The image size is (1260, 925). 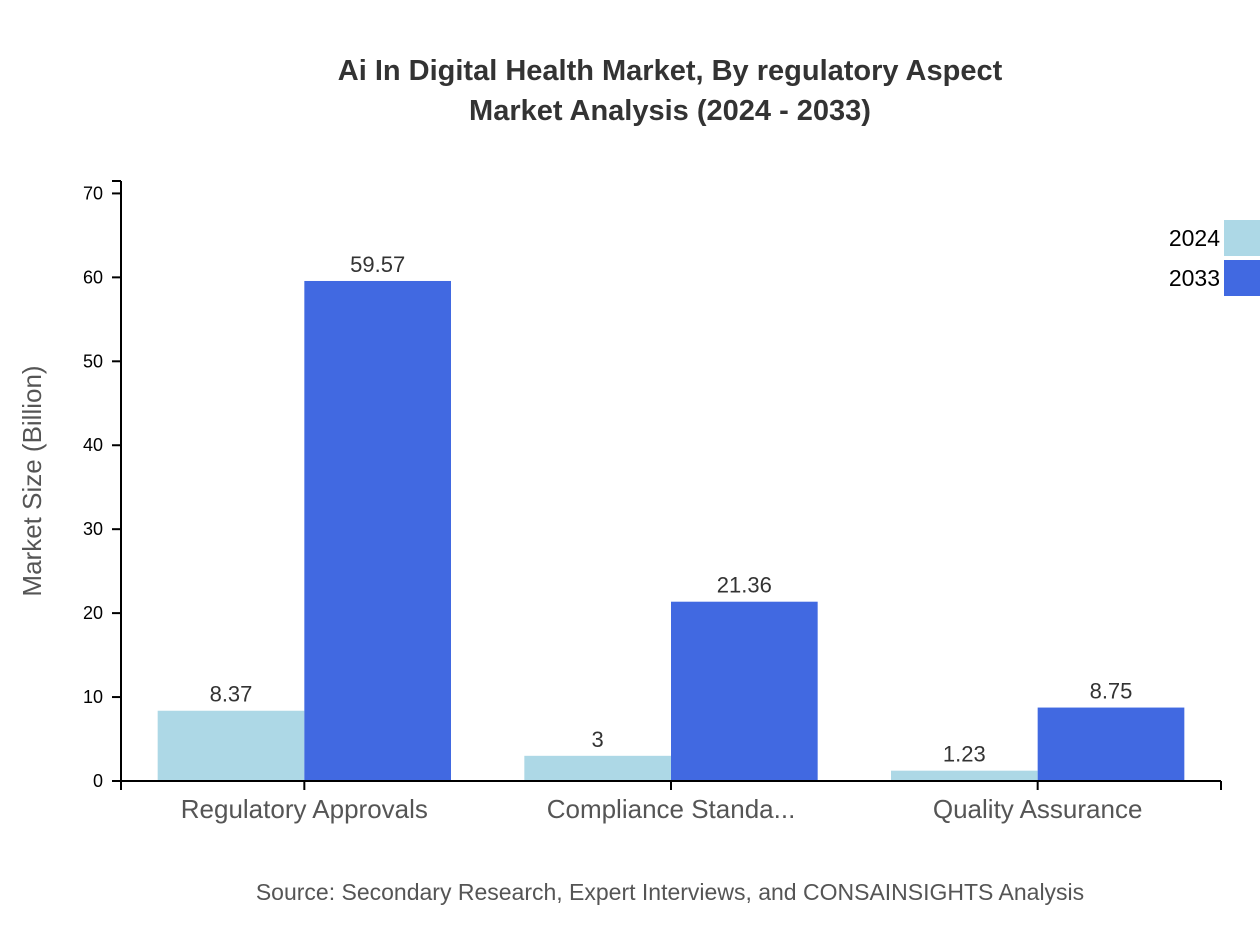 I want to click on y-axis-label: Market Size (Billion), so click(x=32, y=480).